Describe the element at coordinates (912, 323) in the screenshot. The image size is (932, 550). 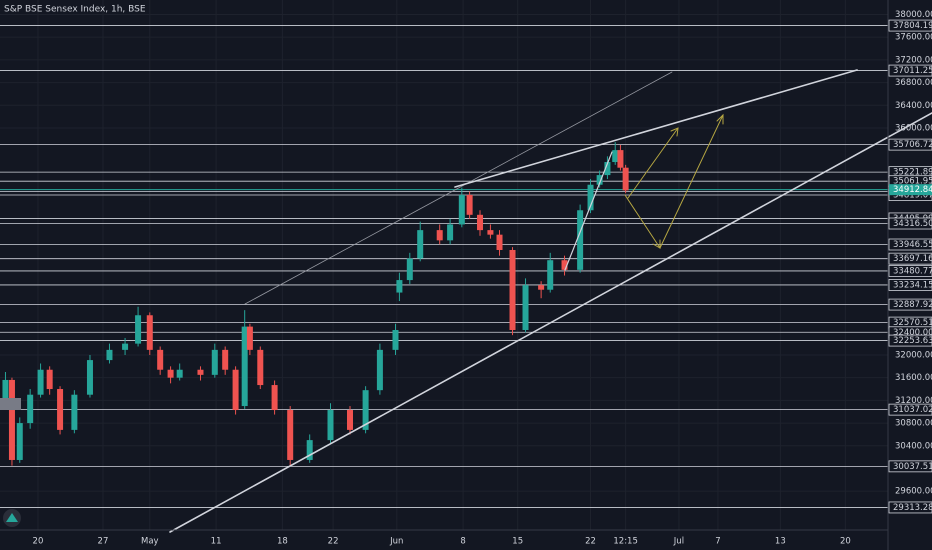
I see `level-label: 32570.51` at that location.